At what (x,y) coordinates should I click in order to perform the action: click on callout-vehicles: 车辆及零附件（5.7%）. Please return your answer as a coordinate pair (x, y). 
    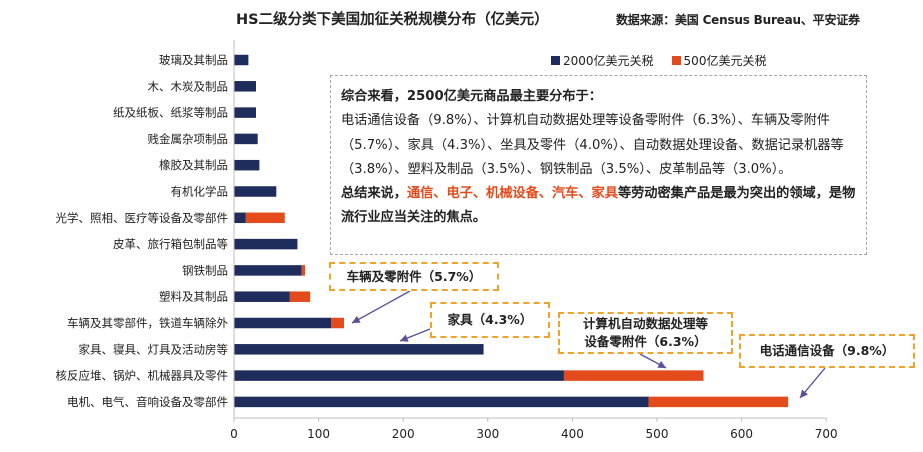
    Looking at the image, I should click on (414, 276).